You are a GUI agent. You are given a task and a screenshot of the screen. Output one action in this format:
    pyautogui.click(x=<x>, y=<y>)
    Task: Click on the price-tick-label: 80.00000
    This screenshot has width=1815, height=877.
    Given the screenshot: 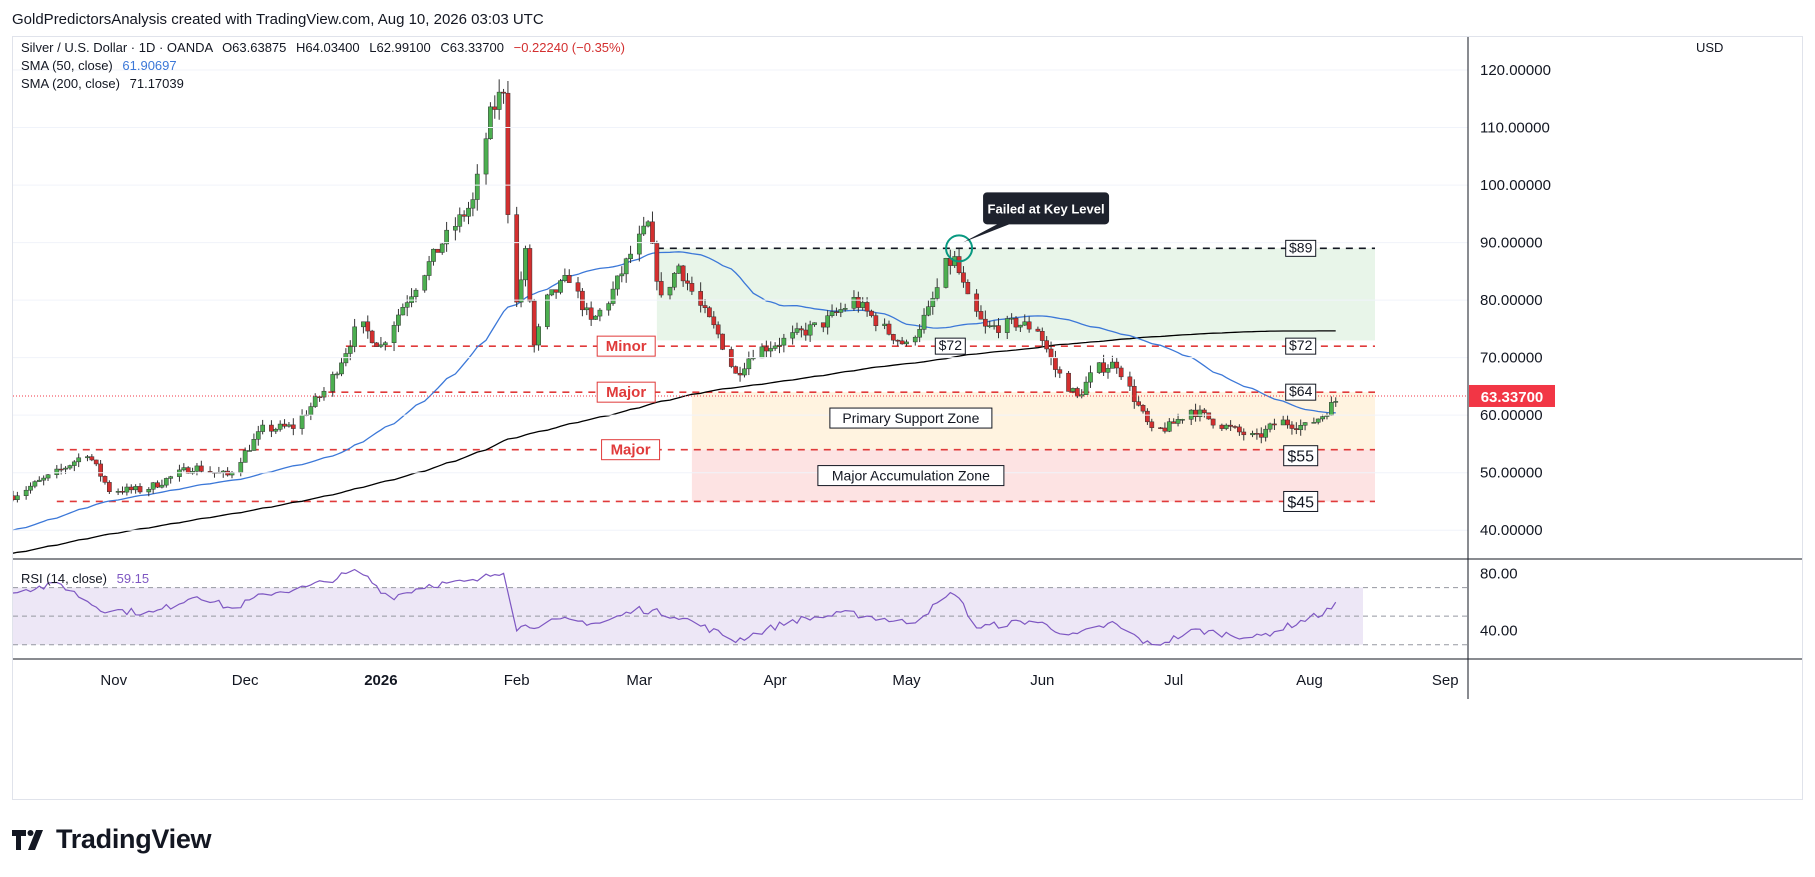 What is the action you would take?
    pyautogui.click(x=1511, y=300)
    